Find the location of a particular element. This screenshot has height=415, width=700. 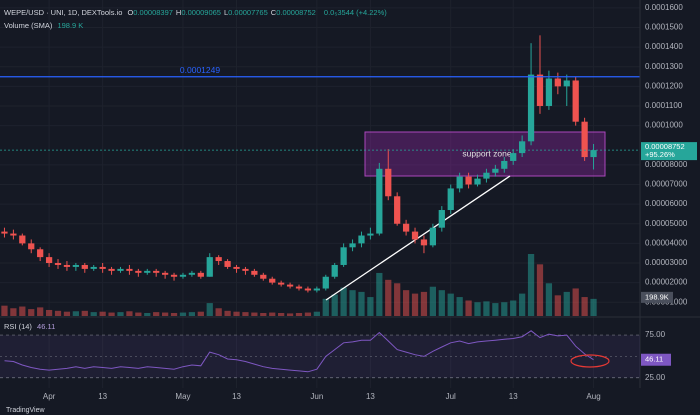

x-tick-label: May is located at coordinates (182, 396).